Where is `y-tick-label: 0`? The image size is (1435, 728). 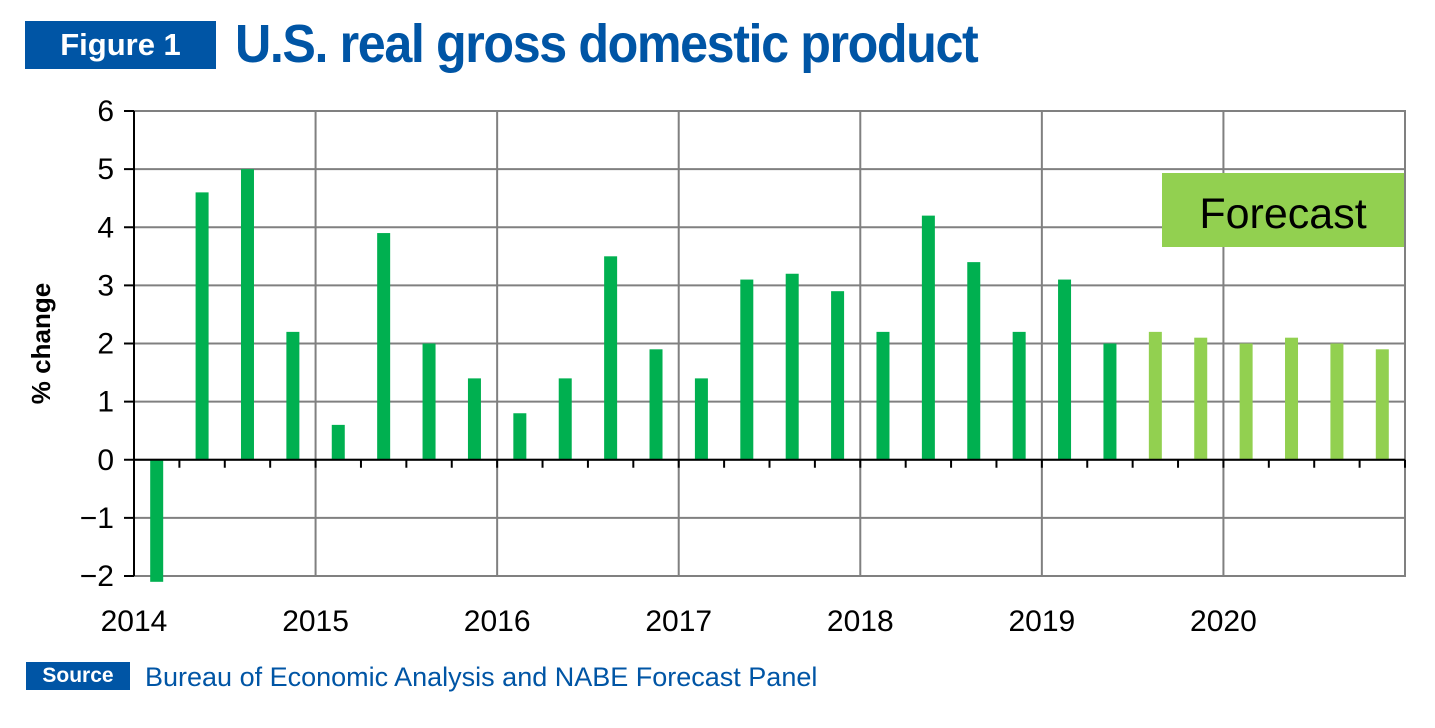 y-tick-label: 0 is located at coordinates (105, 460).